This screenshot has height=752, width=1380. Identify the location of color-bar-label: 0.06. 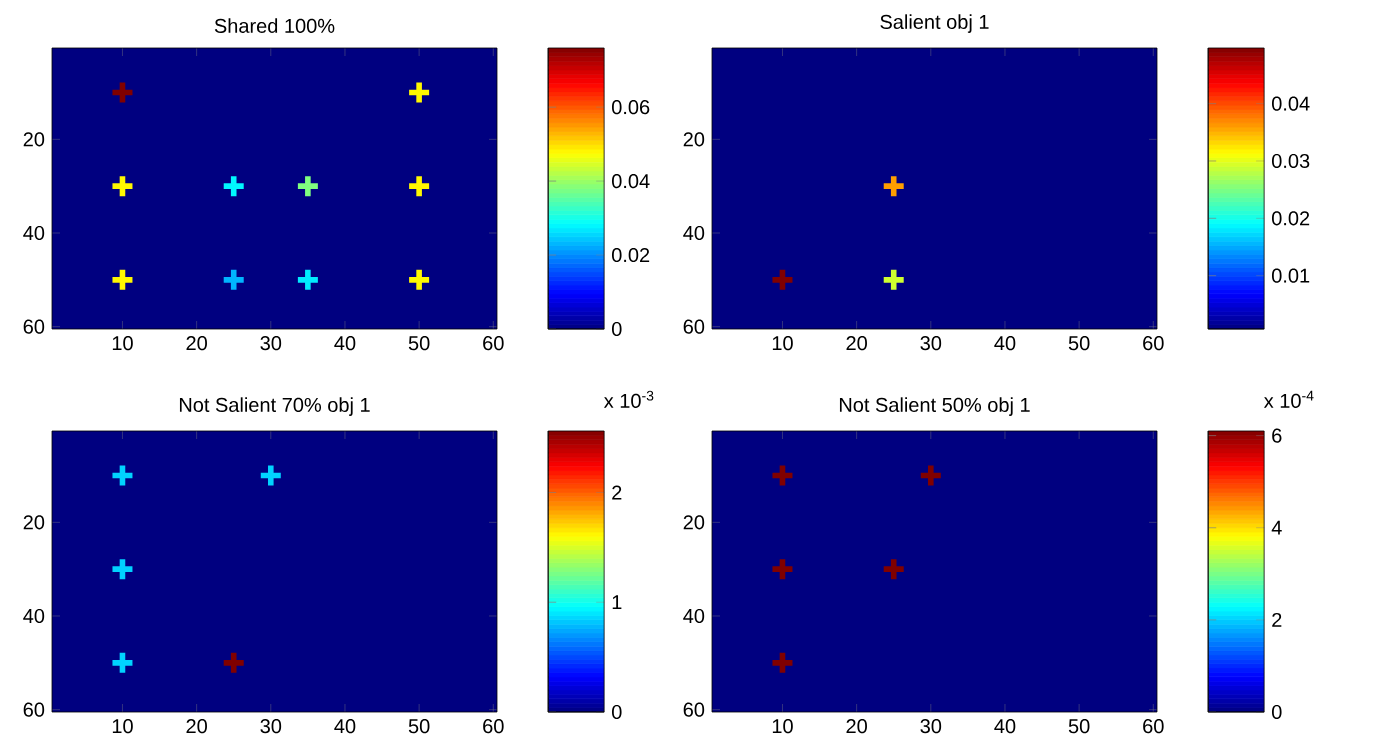
(630, 107).